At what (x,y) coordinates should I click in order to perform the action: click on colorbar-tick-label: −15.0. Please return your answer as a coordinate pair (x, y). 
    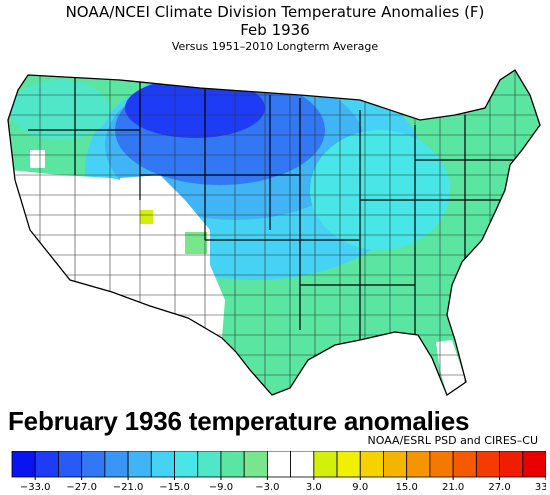
    Looking at the image, I should click on (174, 487).